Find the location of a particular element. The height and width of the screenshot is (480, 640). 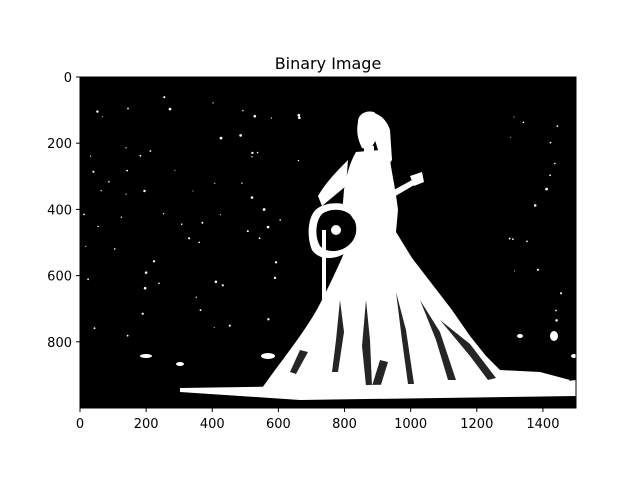

mic-stand is located at coordinates (324, 309).